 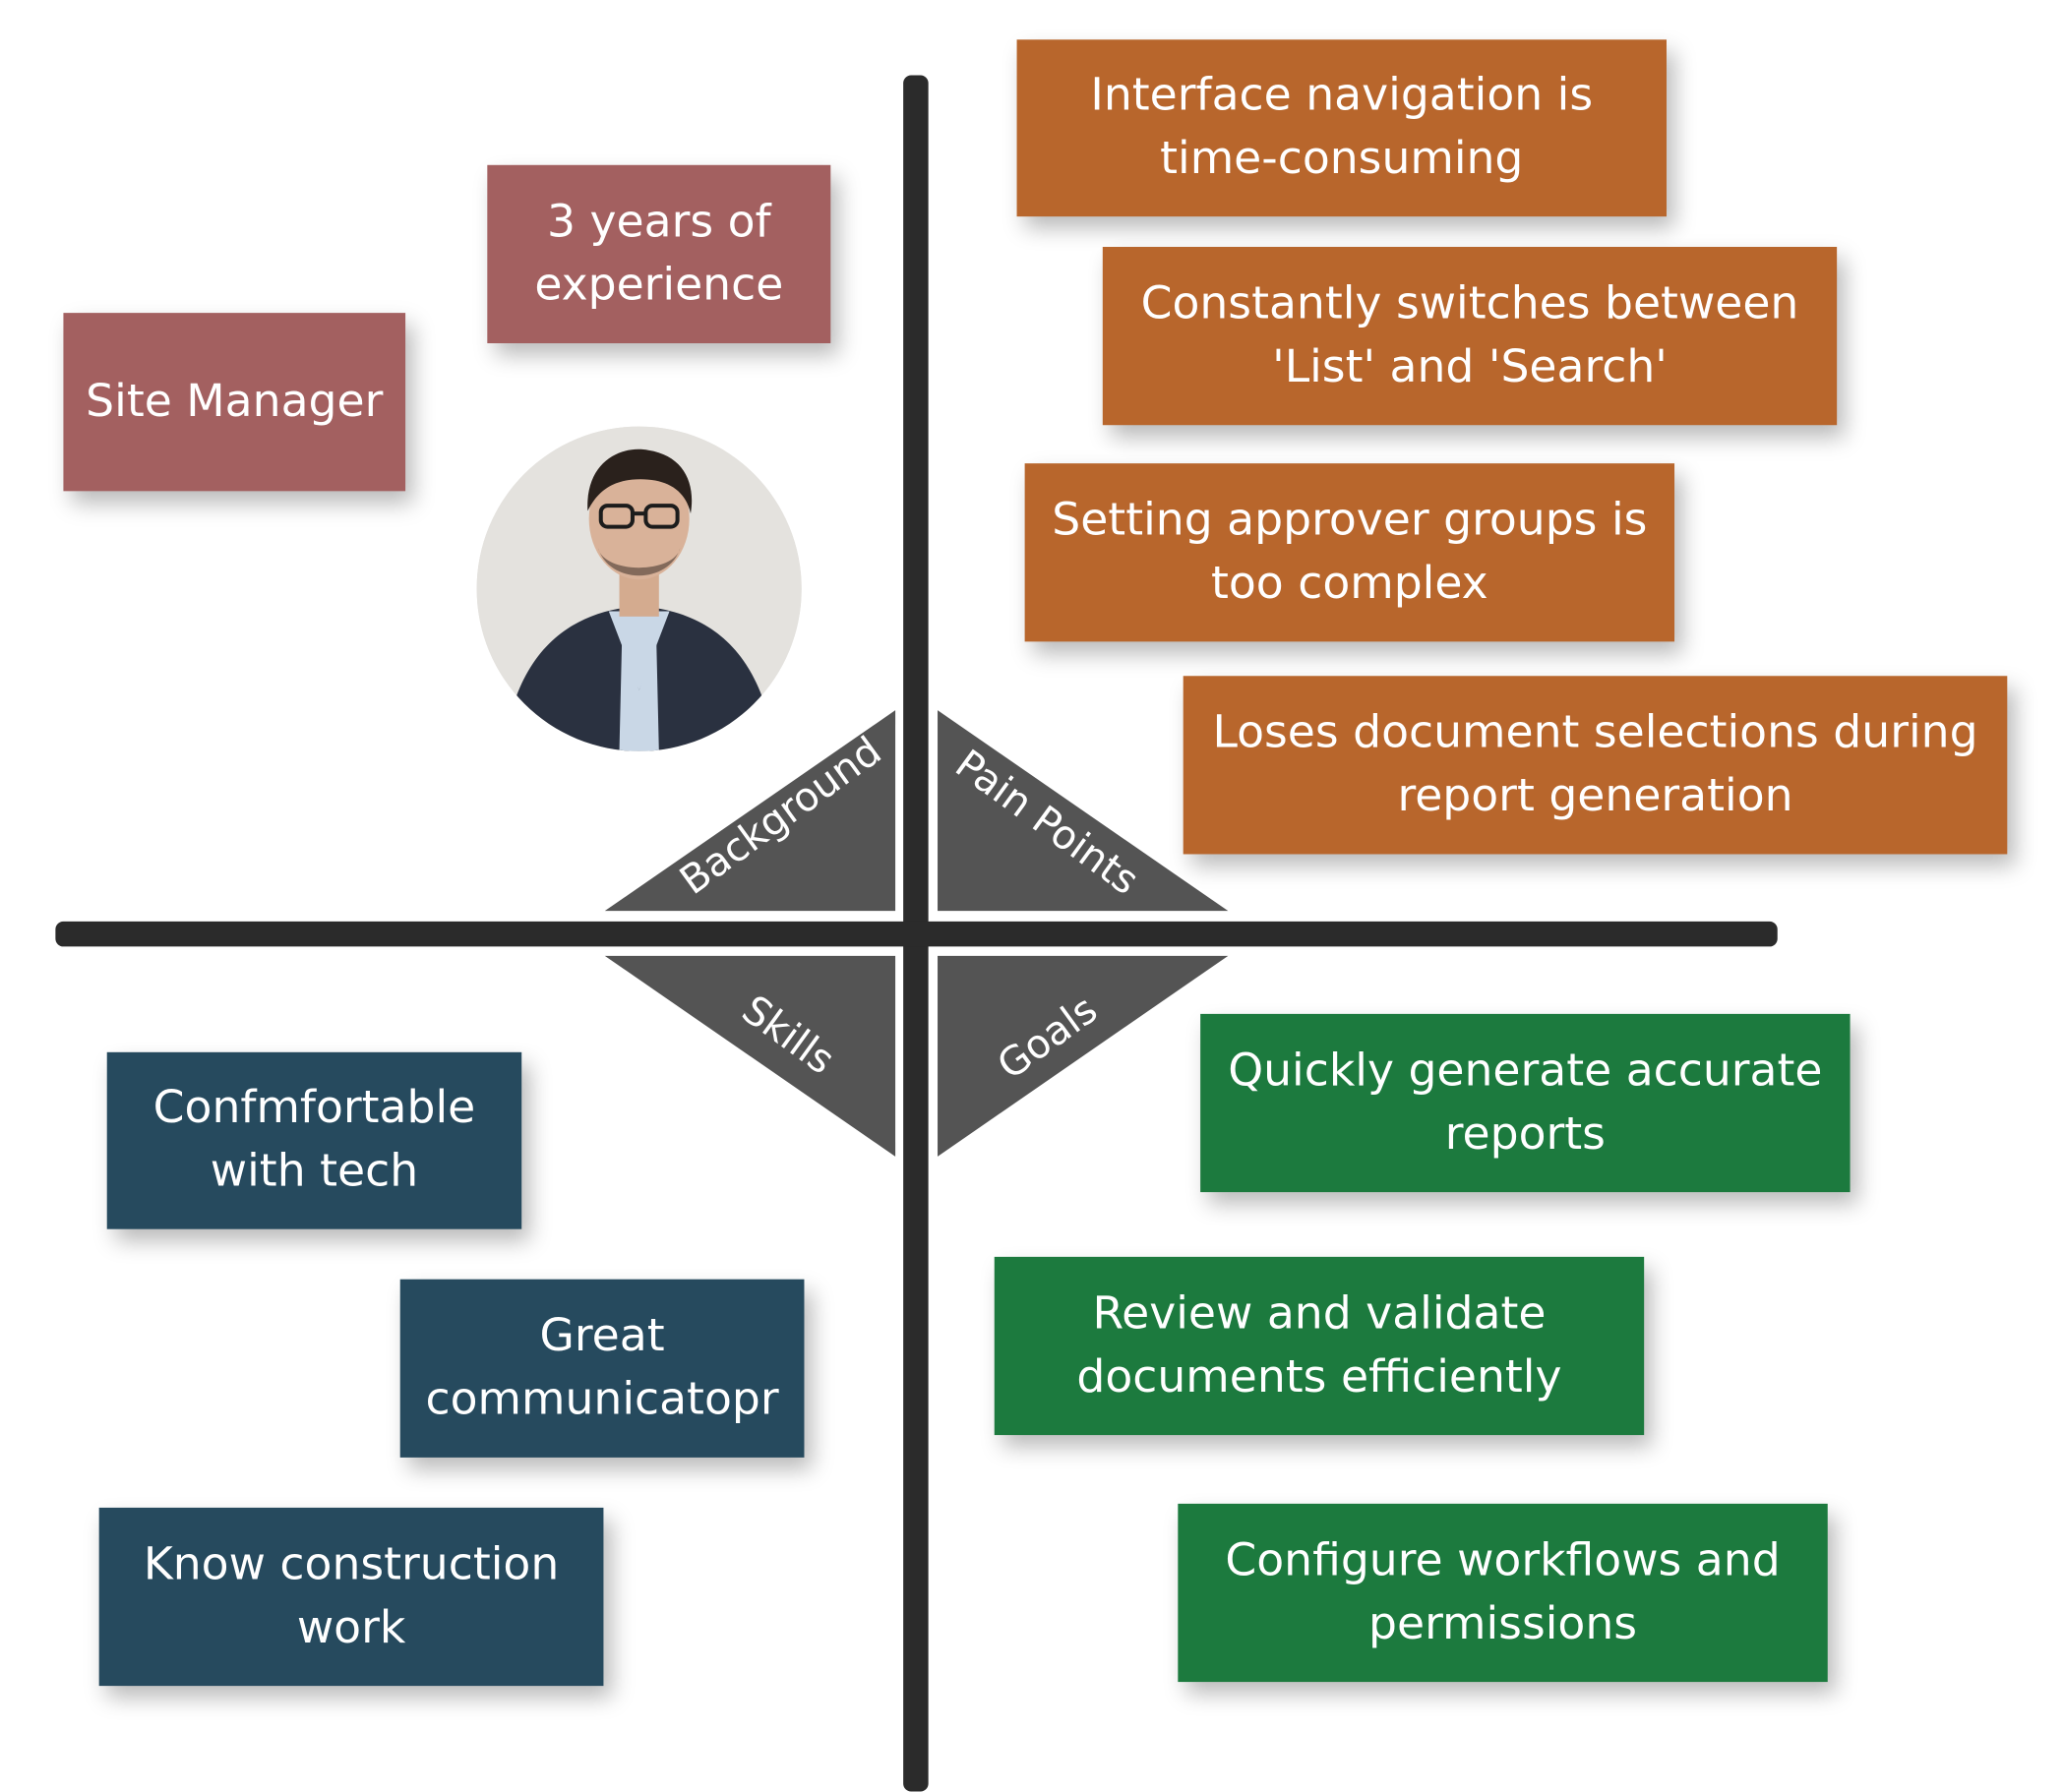 What do you see at coordinates (1342, 128) in the screenshot?
I see `pain-point-card: Interface navigation is time-consuming` at bounding box center [1342, 128].